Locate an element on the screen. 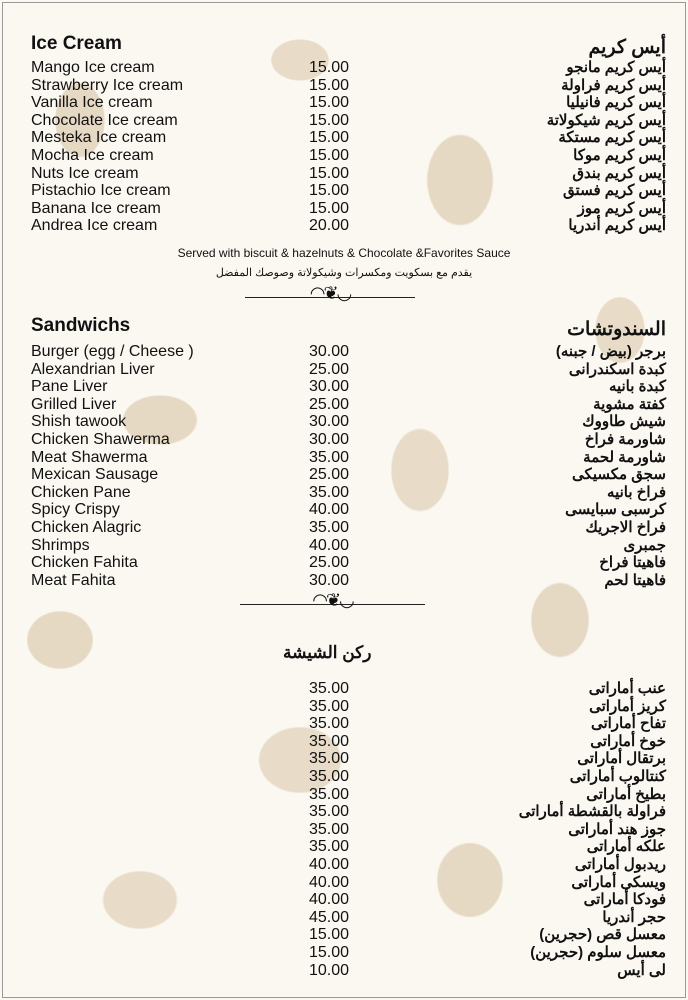 The image size is (688, 1000). menu-item: Chicken Alagric 35.00 فراخ الاجريك is located at coordinates (344, 528).